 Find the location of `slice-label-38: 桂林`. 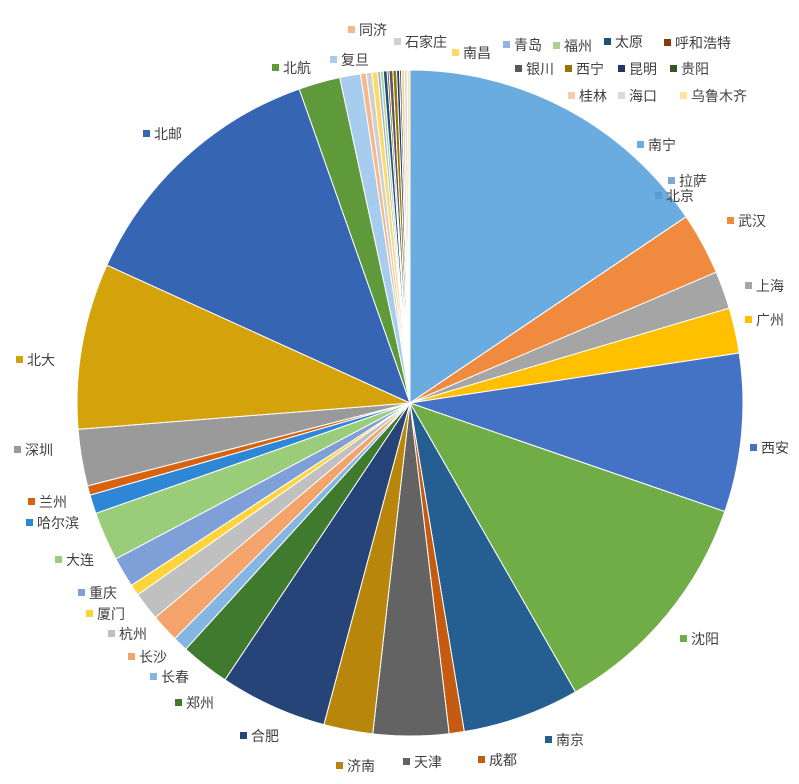

slice-label-38: 桂林 is located at coordinates (593, 97).